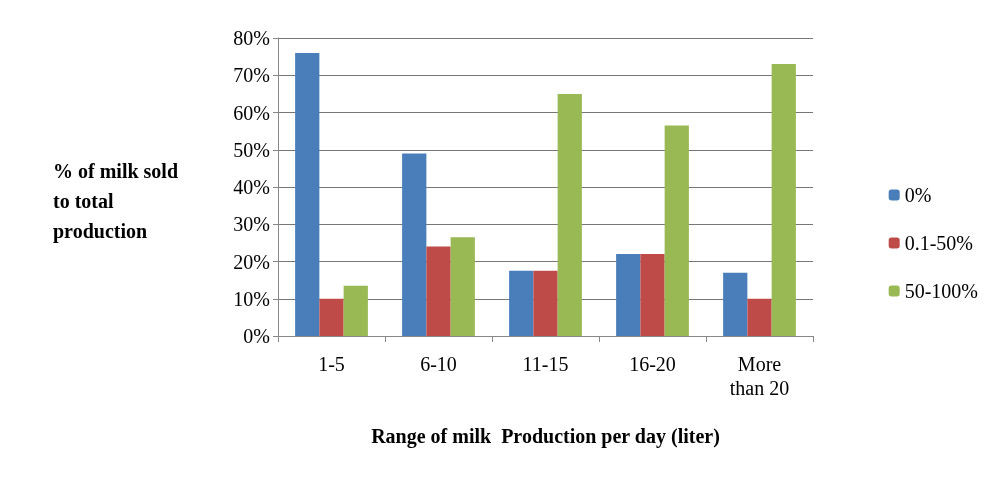  I want to click on y-tick-label: 10%, so click(251, 298).